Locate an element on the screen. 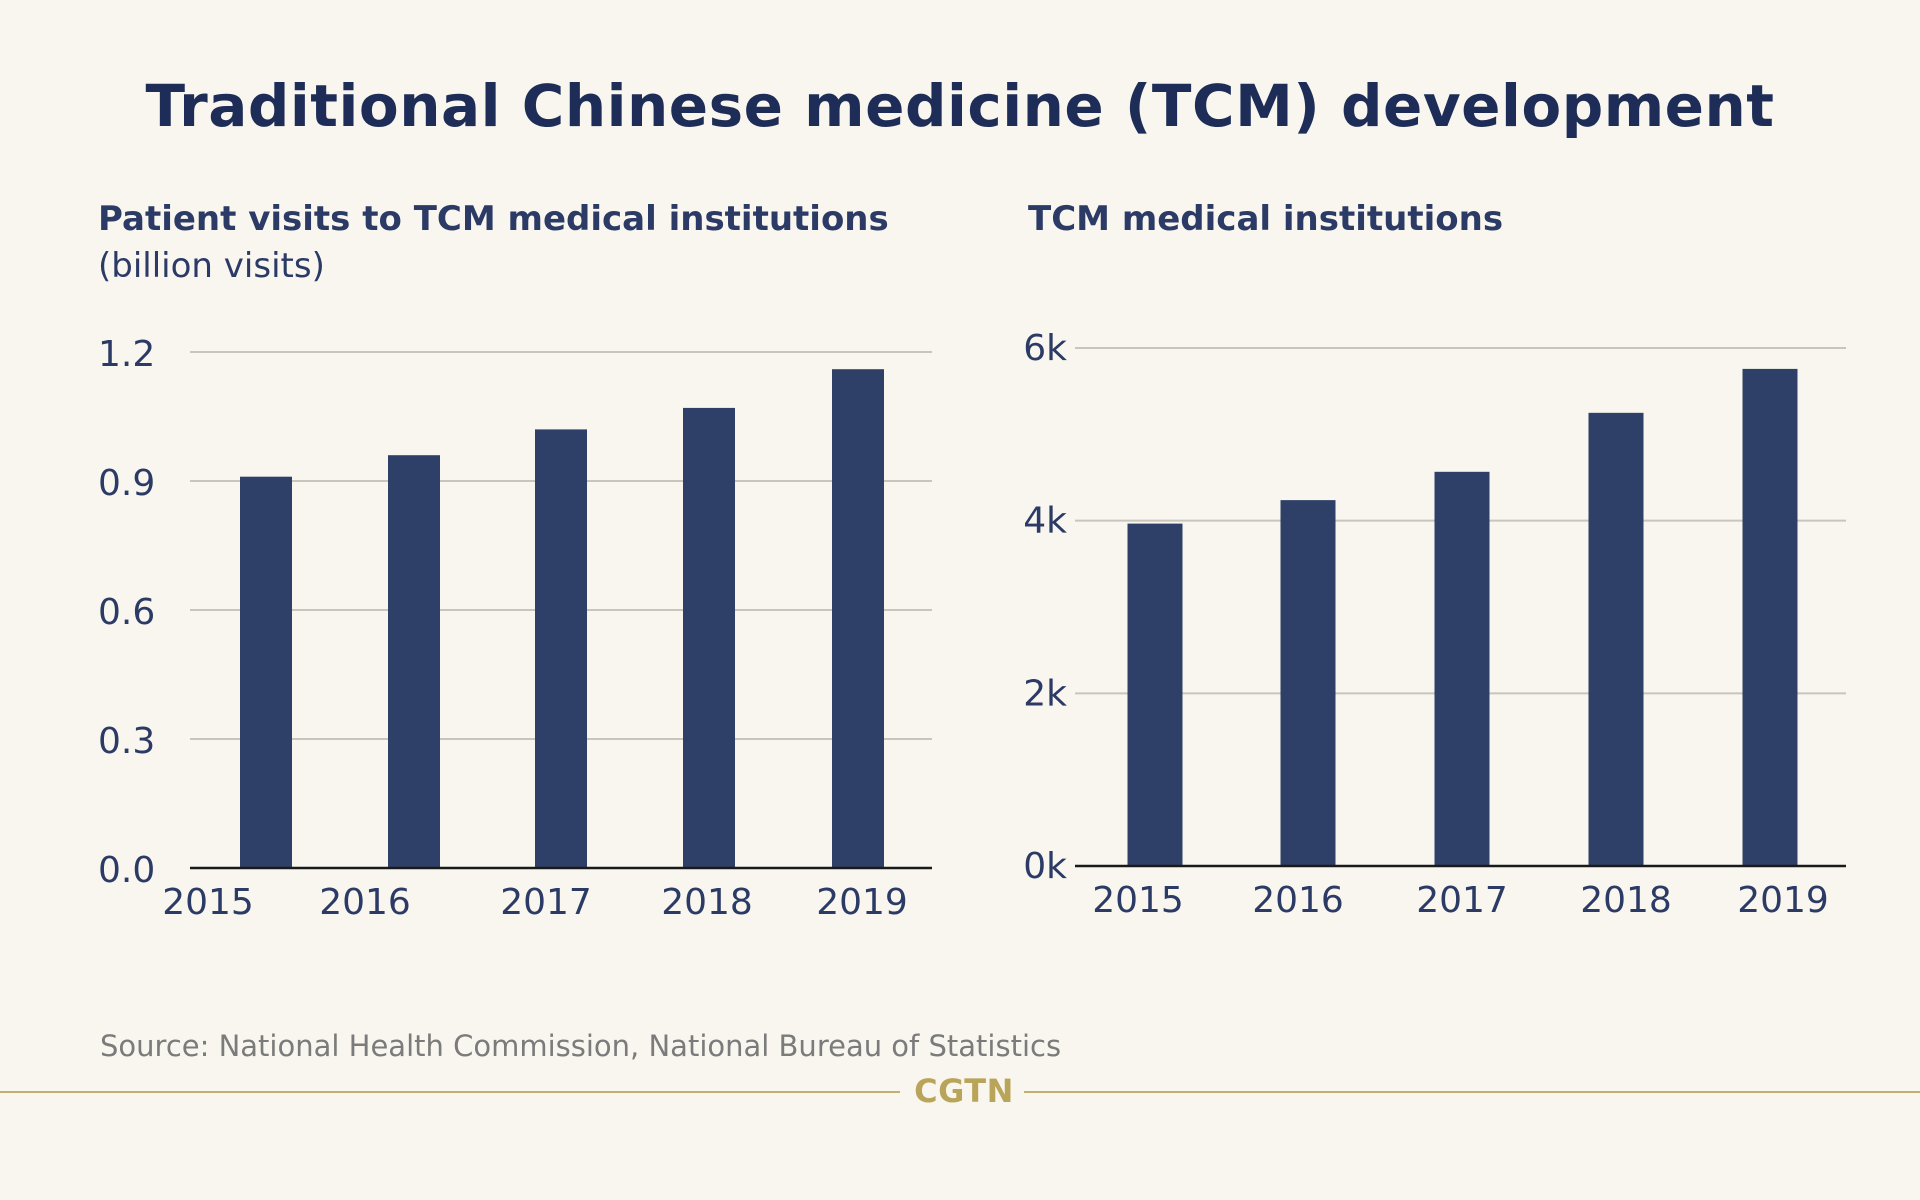 The image size is (1920, 1200). cgtn-logo: CGTN is located at coordinates (964, 1091).